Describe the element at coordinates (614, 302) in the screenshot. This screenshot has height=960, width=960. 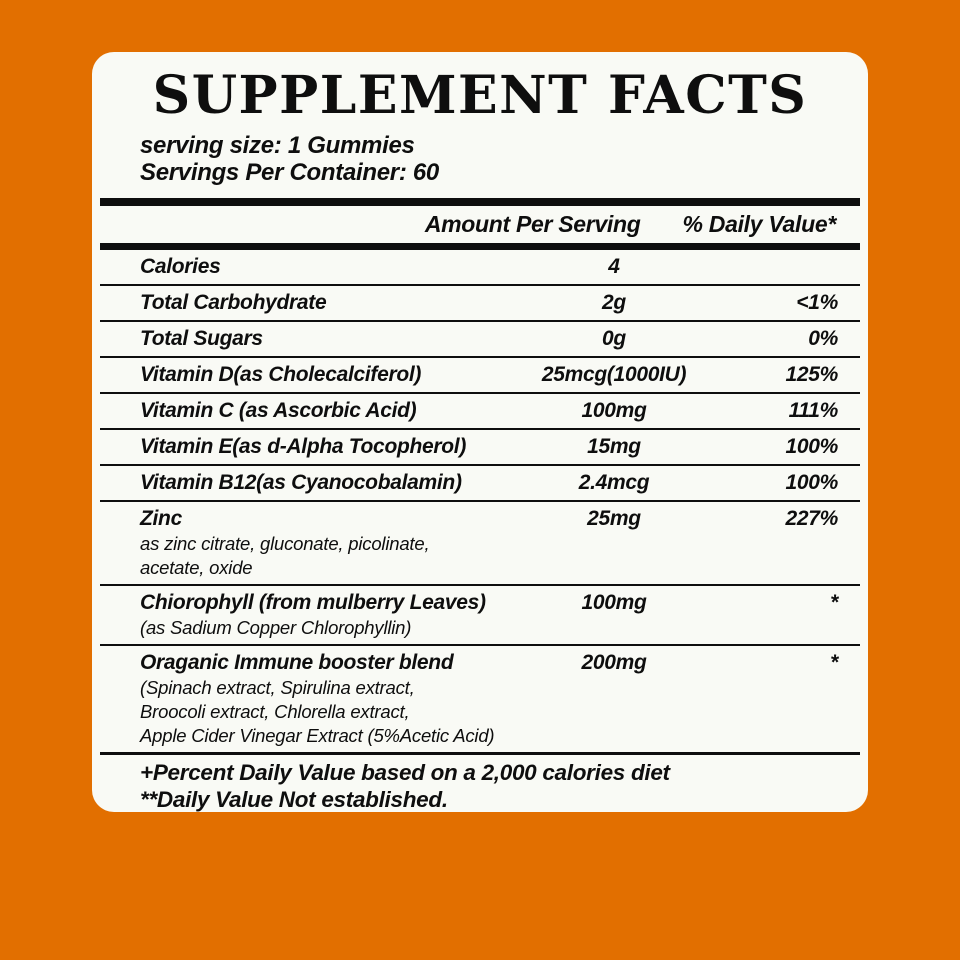
I see `nutrient-amount: 2g` at that location.